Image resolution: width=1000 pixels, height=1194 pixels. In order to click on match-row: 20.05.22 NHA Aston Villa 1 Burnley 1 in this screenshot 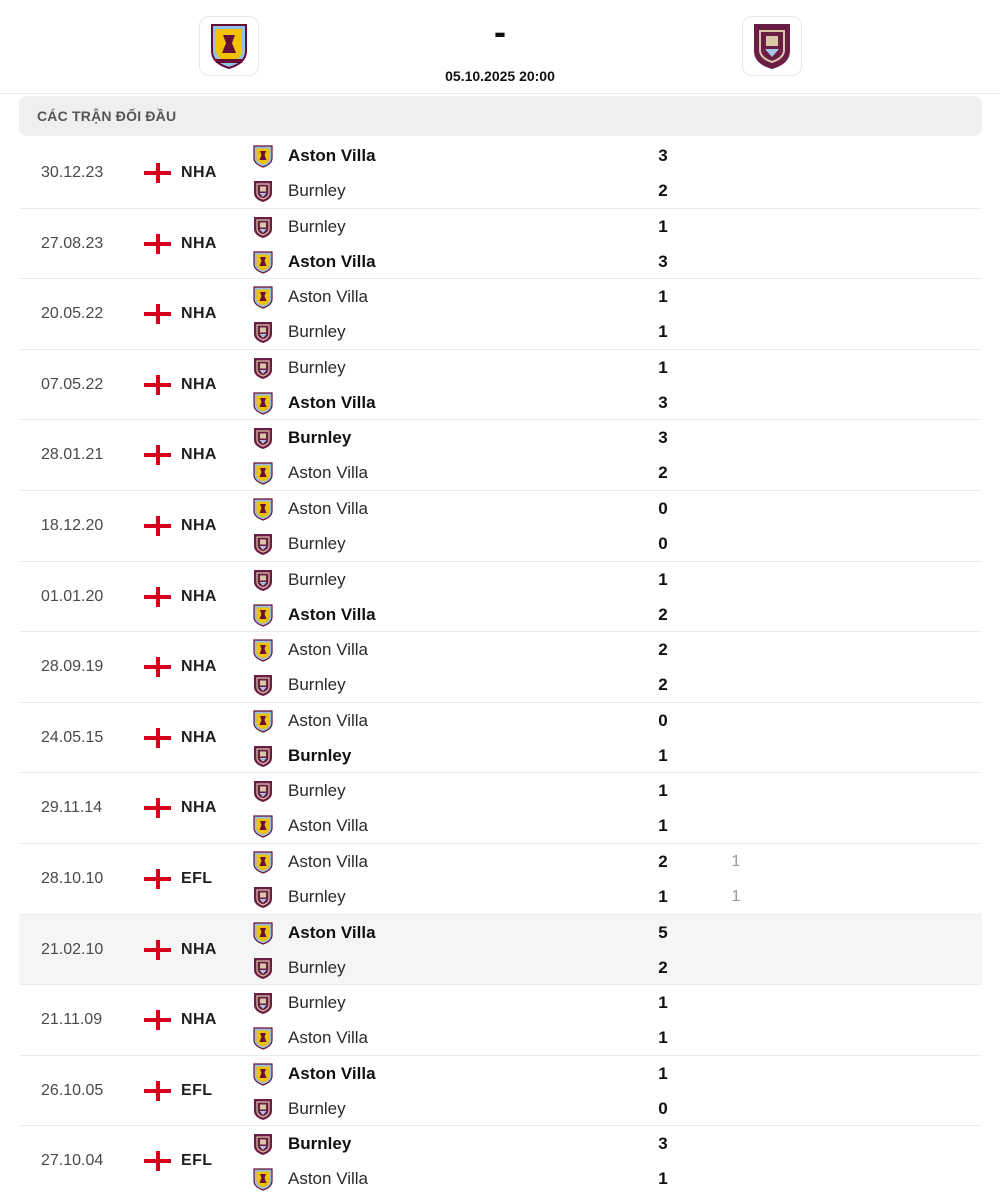, I will do `click(500, 314)`.